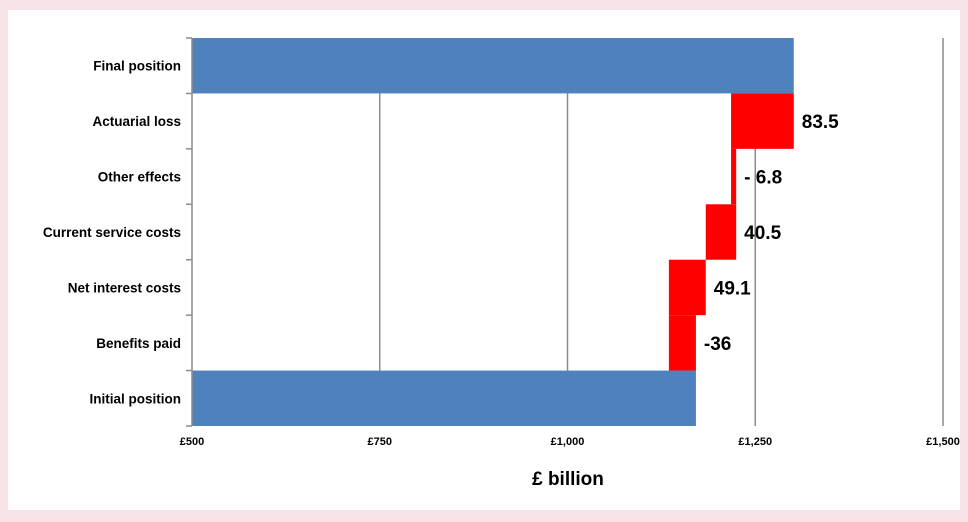 This screenshot has height=522, width=968. What do you see at coordinates (687, 287) in the screenshot?
I see `bar-net-interest-costs` at bounding box center [687, 287].